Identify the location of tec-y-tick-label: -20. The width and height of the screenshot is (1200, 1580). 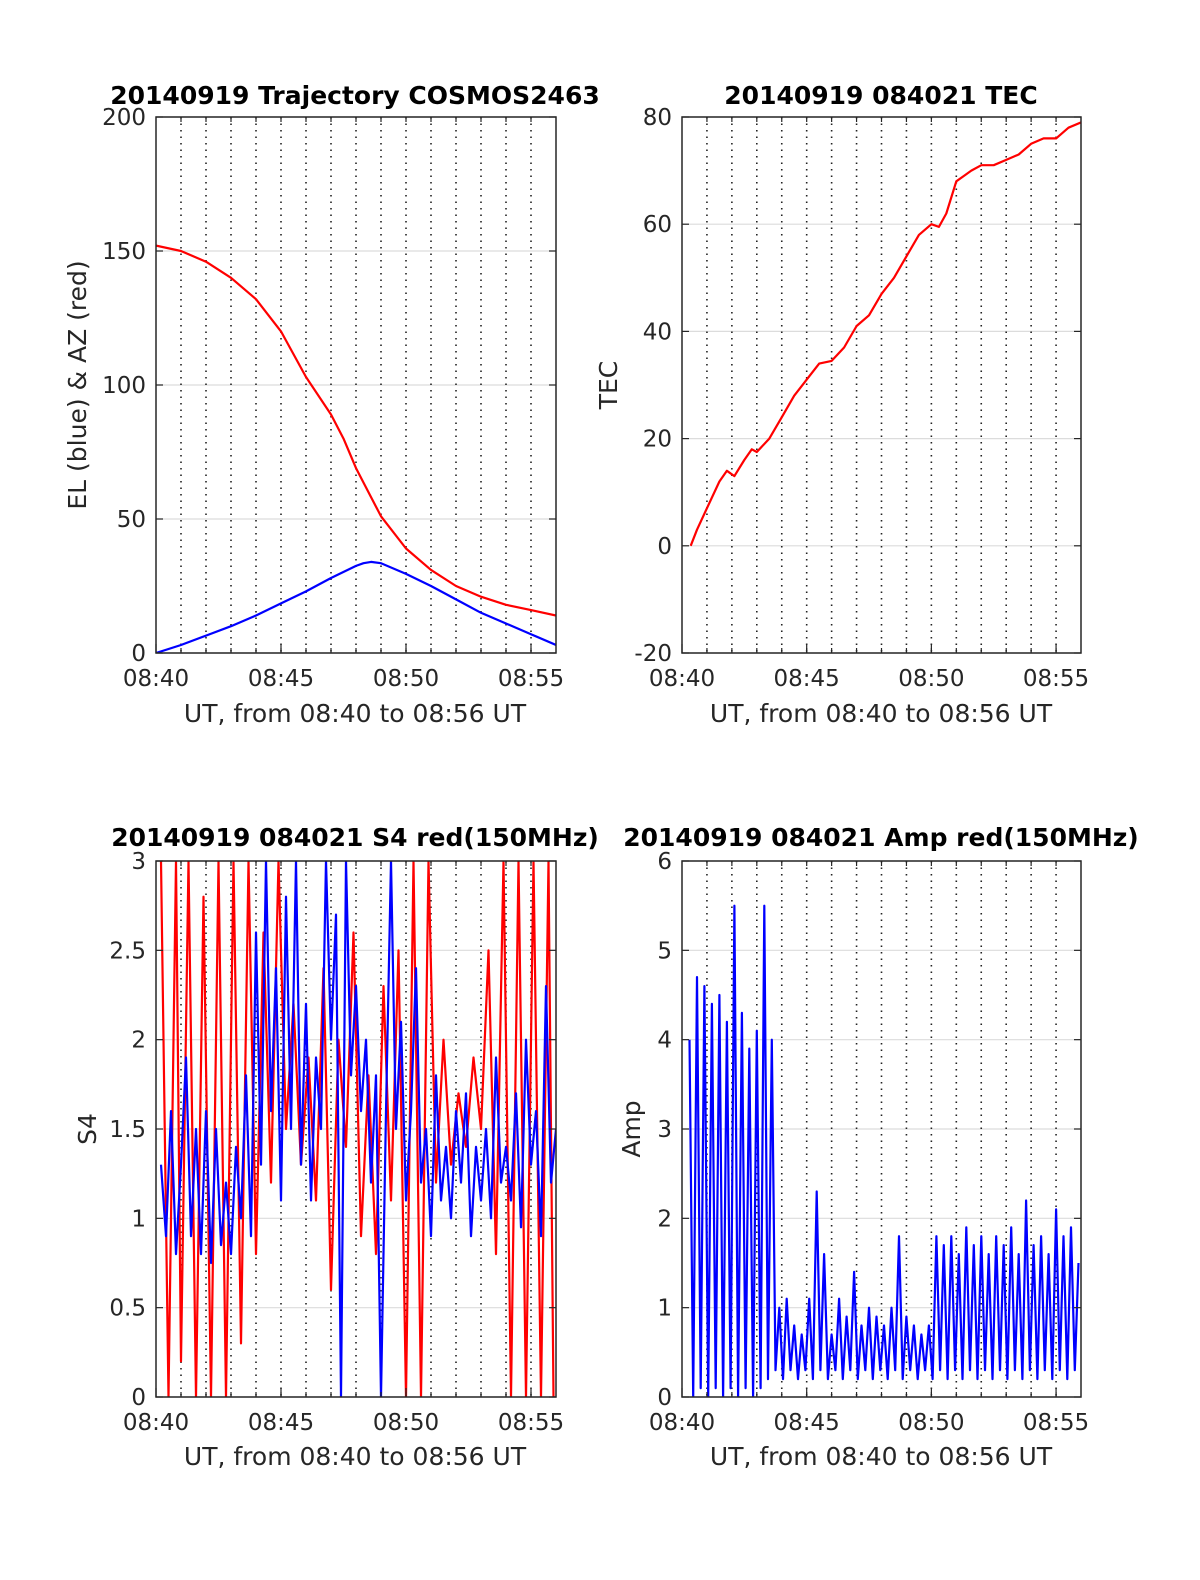
(653, 654).